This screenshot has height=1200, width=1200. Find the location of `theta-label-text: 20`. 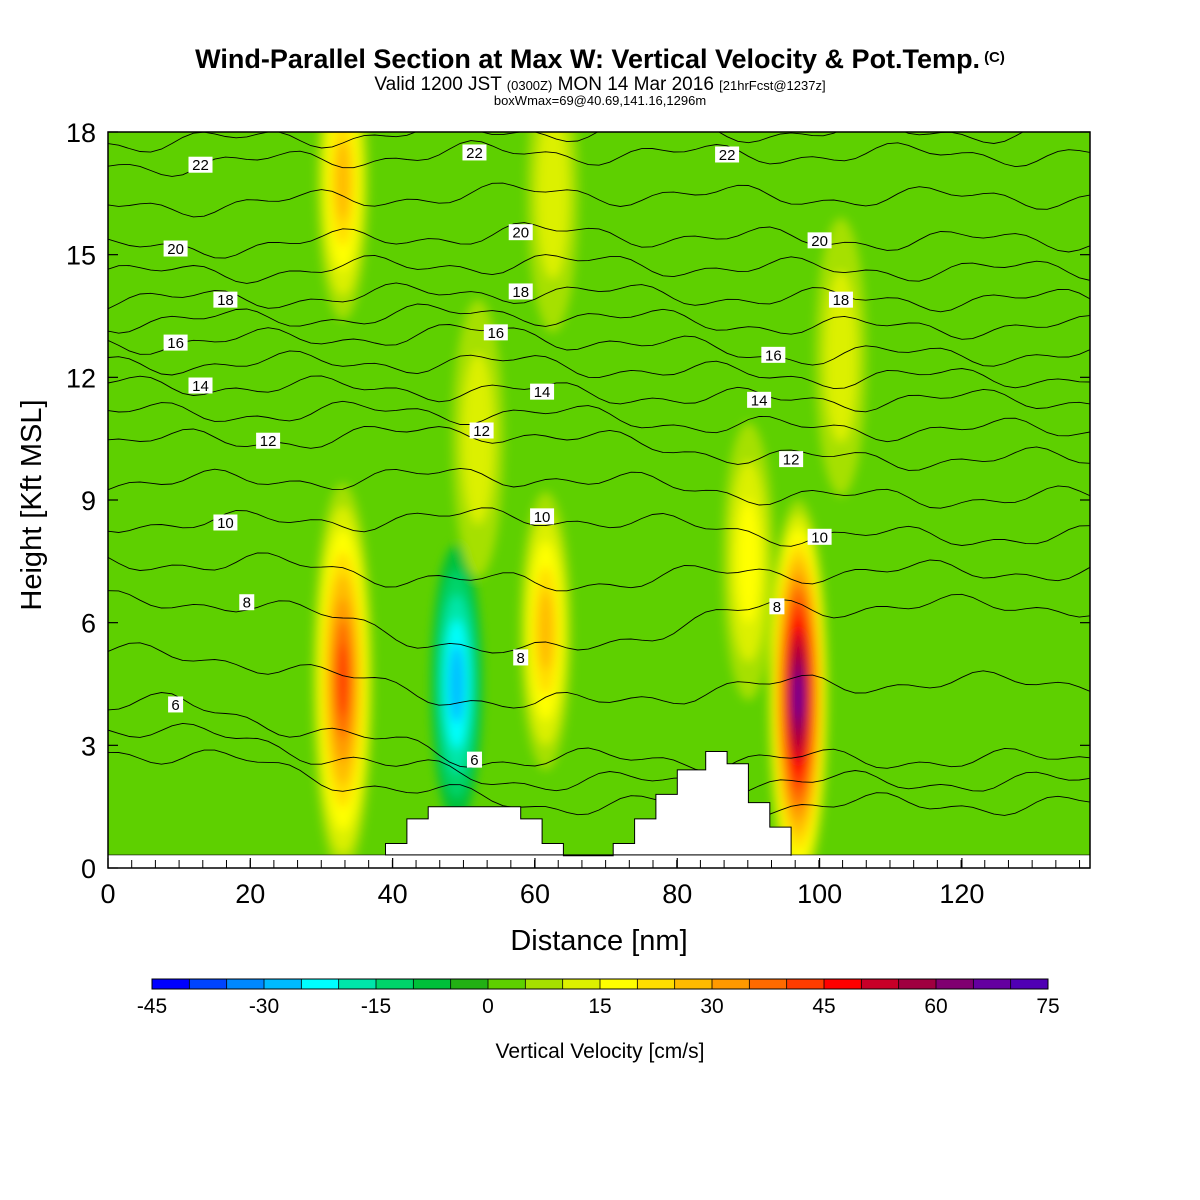

theta-label-text: 20 is located at coordinates (175, 249).